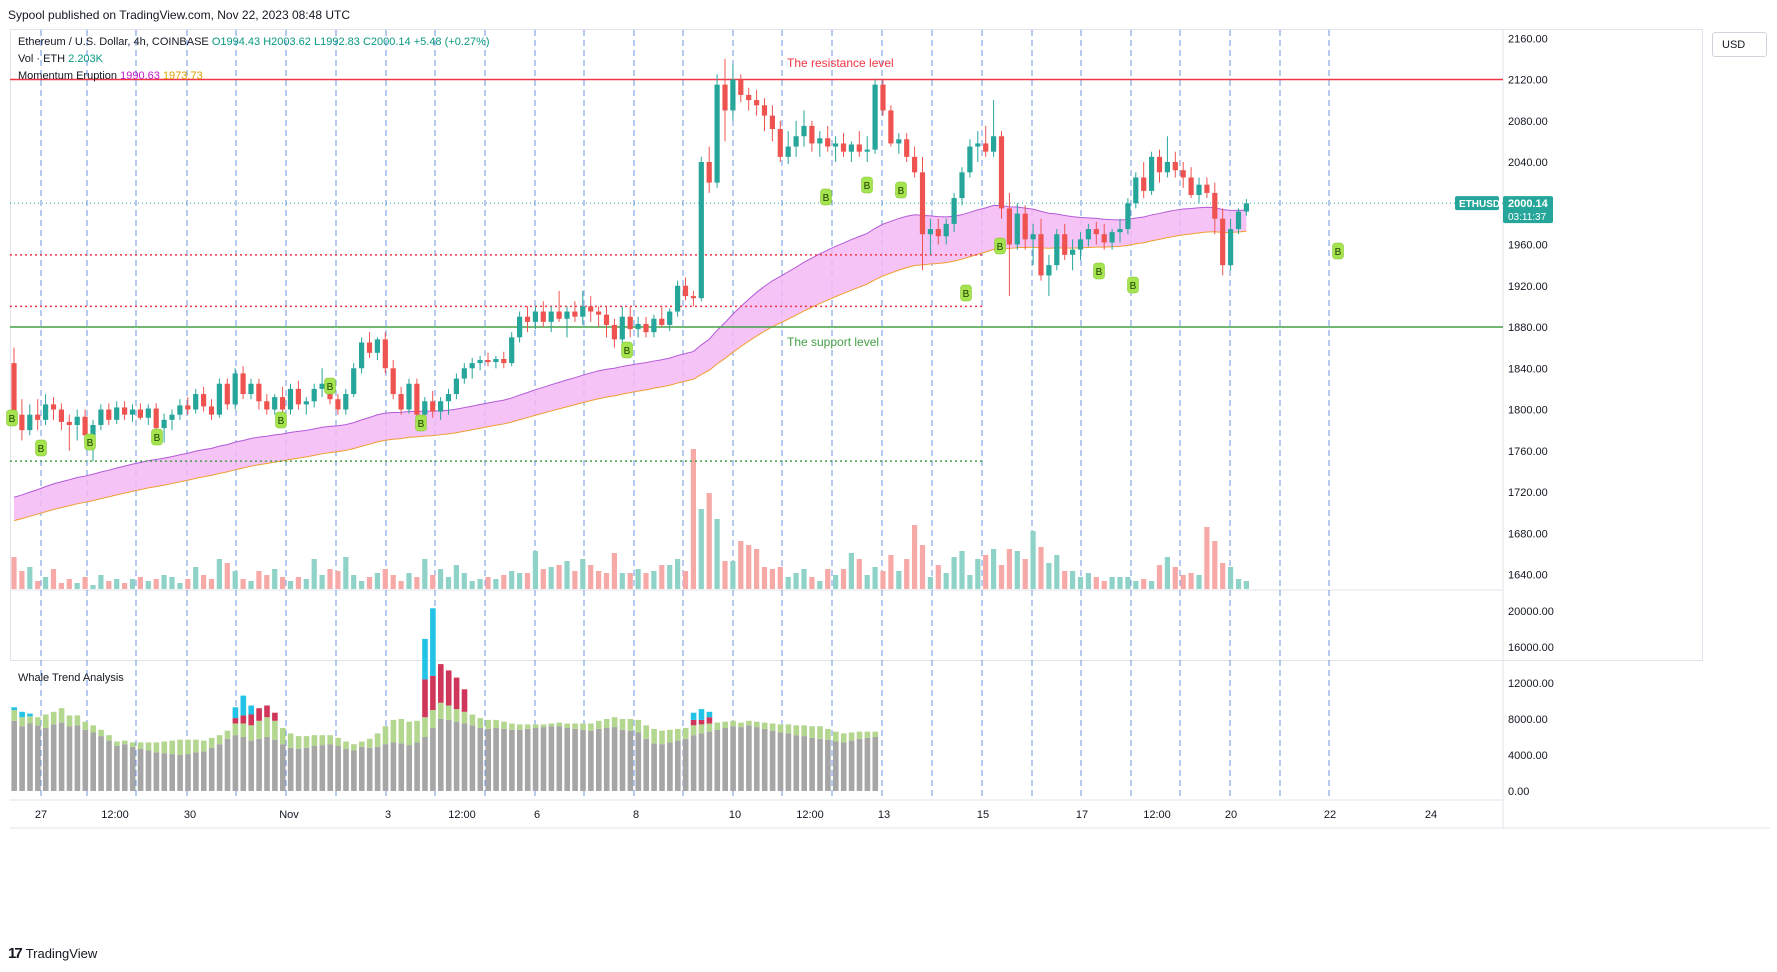 Image resolution: width=1777 pixels, height=972 pixels. What do you see at coordinates (71, 678) in the screenshot?
I see `whale-panel-title: Whale Trend Analysis` at bounding box center [71, 678].